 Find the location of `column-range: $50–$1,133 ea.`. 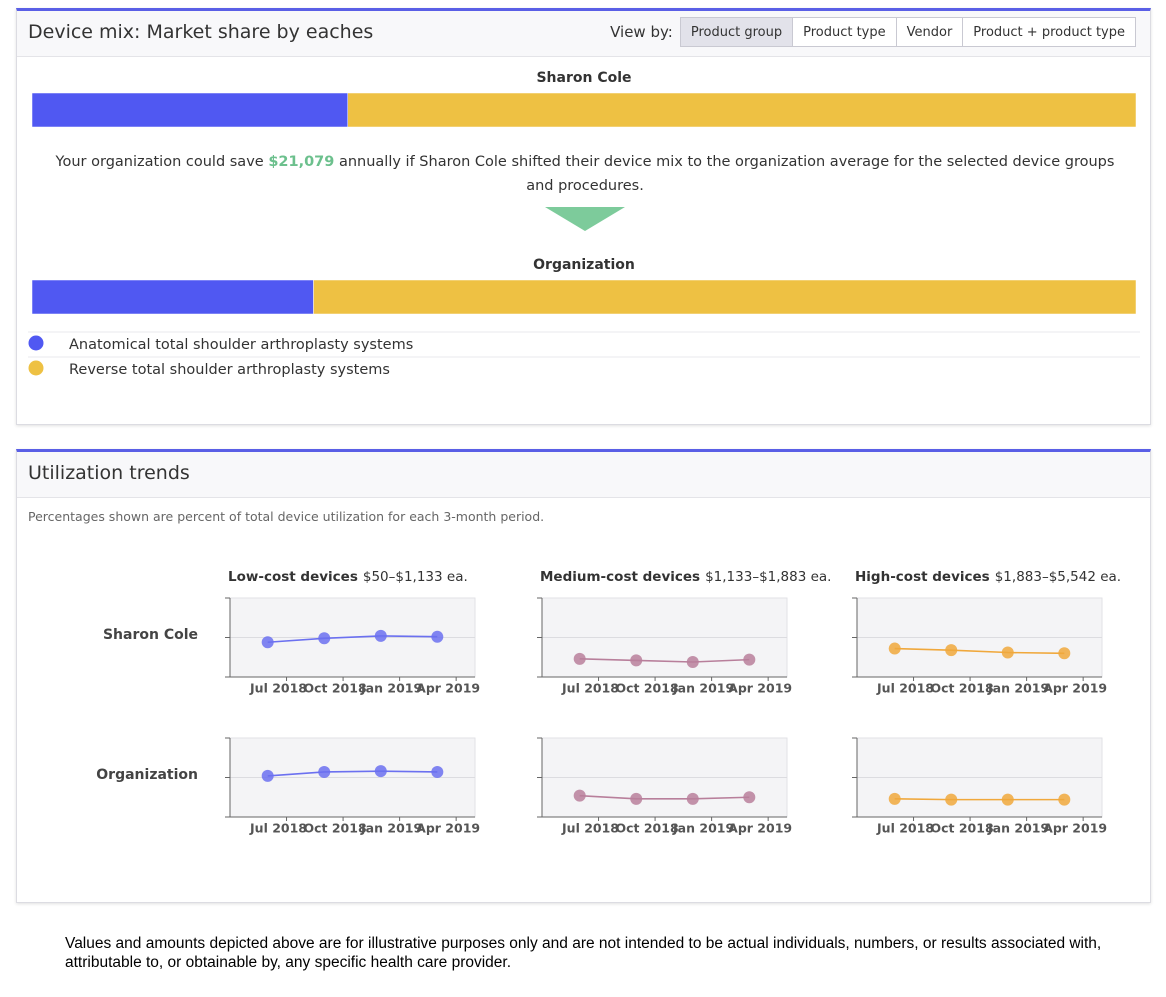

column-range: $50–$1,133 ea. is located at coordinates (415, 577).